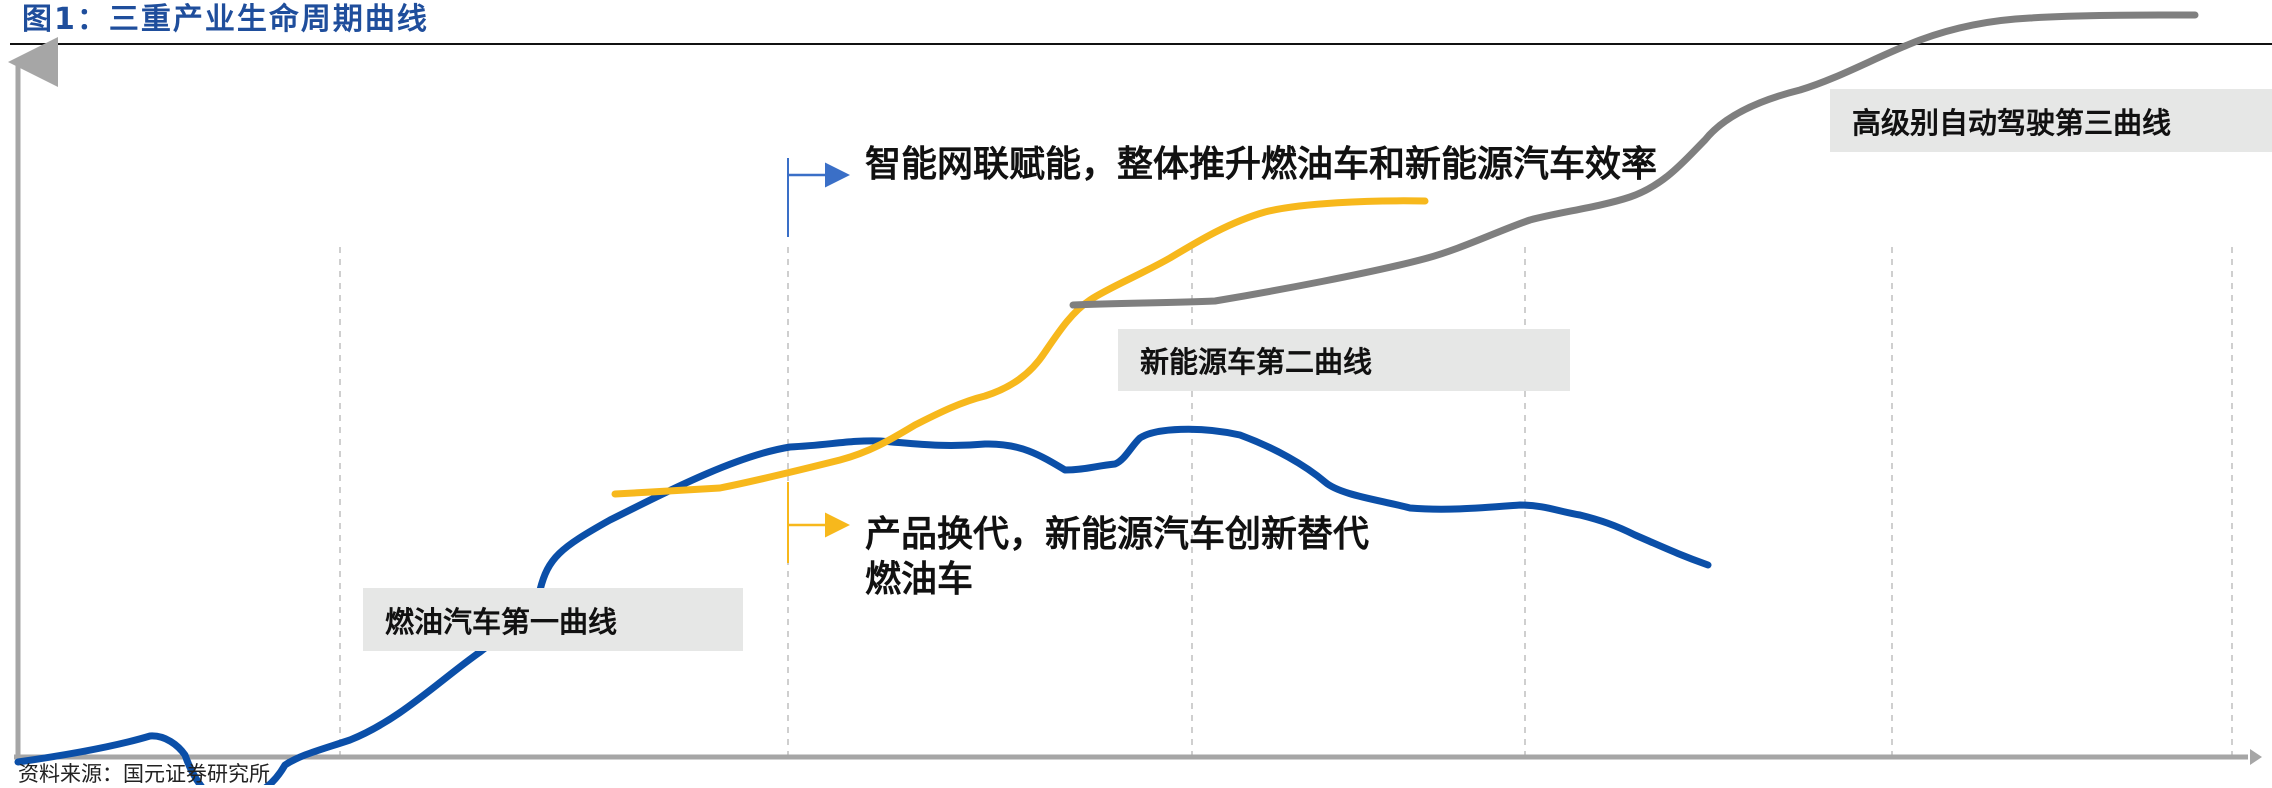 The width and height of the screenshot is (2272, 788). I want to click on series-label-autonomous-driving: 高级别自动驾驶第三曲线, so click(2051, 120).